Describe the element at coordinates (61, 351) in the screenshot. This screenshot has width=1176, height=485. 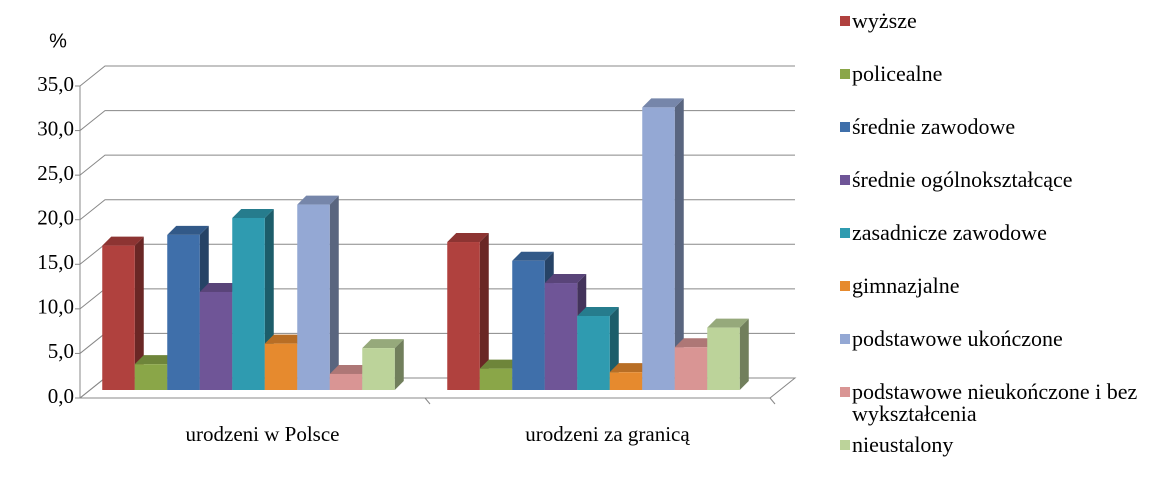
I see `y-tick-label: 5,0` at that location.